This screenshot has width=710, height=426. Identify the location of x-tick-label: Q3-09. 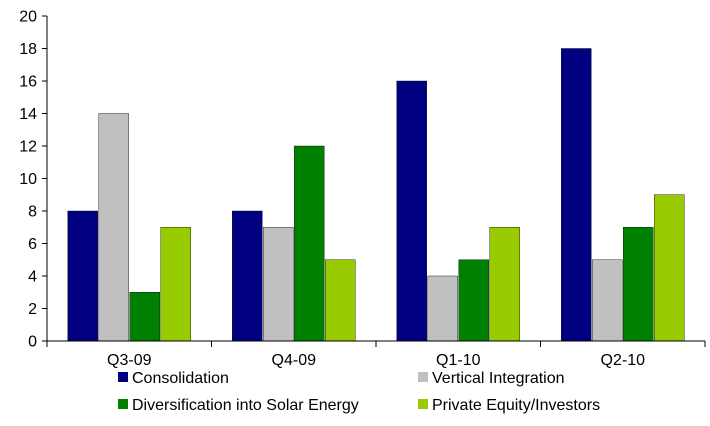
(129, 360).